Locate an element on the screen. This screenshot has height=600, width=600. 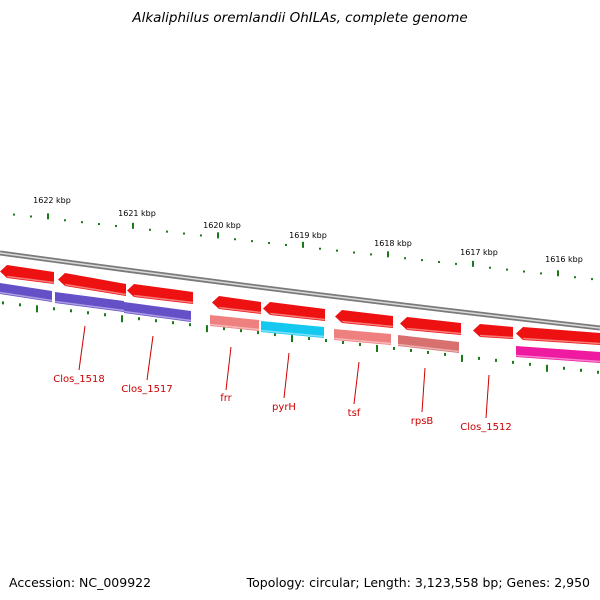
scale-label-1622: 1622 kbp is located at coordinates (52, 200).